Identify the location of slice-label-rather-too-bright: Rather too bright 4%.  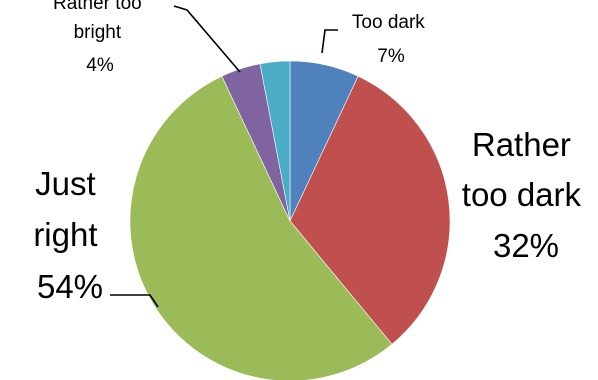
(100, 38).